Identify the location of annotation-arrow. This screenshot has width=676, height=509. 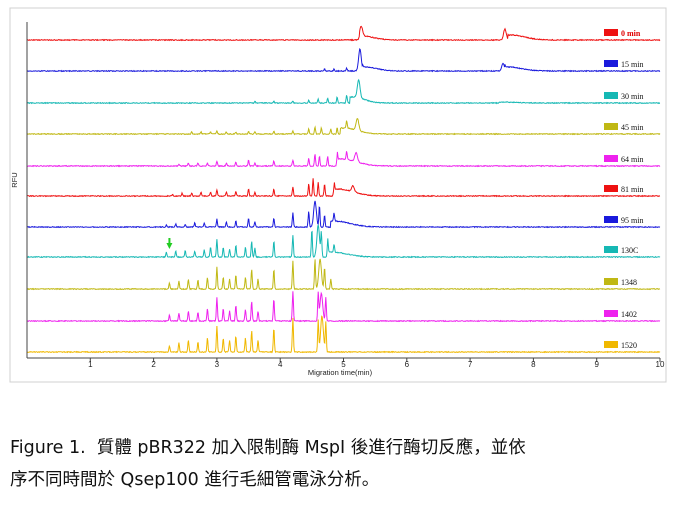
(169, 243).